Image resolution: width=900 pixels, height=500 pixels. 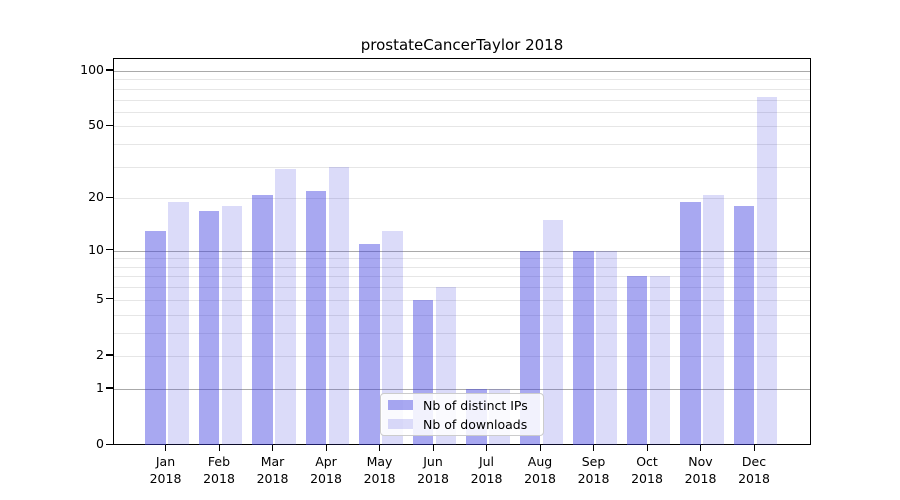 What do you see at coordinates (92, 69) in the screenshot?
I see `y-axis-tick-label: 100` at bounding box center [92, 69].